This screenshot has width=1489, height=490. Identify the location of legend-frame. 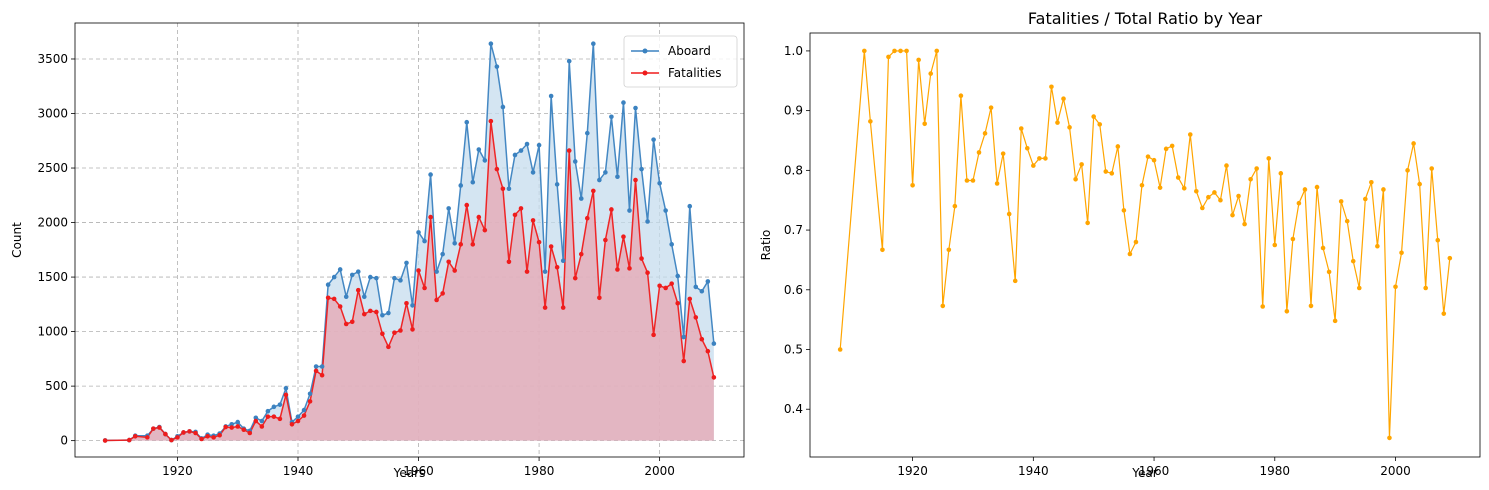
(680, 61).